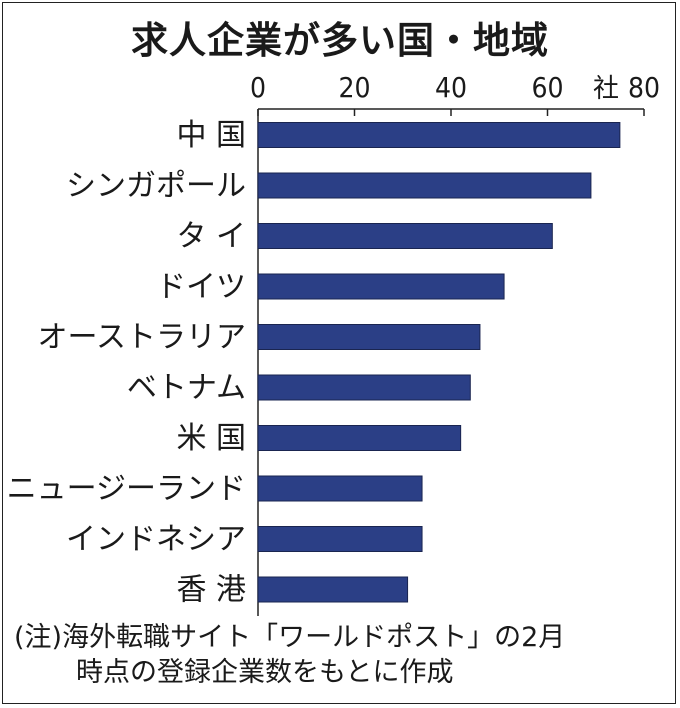 The image size is (680, 708). Describe the element at coordinates (186, 388) in the screenshot. I see `category-label: ベトナム` at that location.